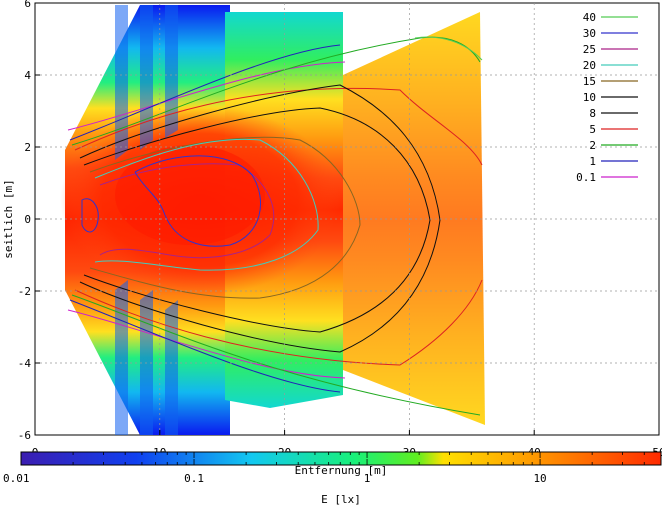 This screenshot has height=505, width=662. Describe the element at coordinates (592, 145) in the screenshot. I see `legend-label: 2` at that location.